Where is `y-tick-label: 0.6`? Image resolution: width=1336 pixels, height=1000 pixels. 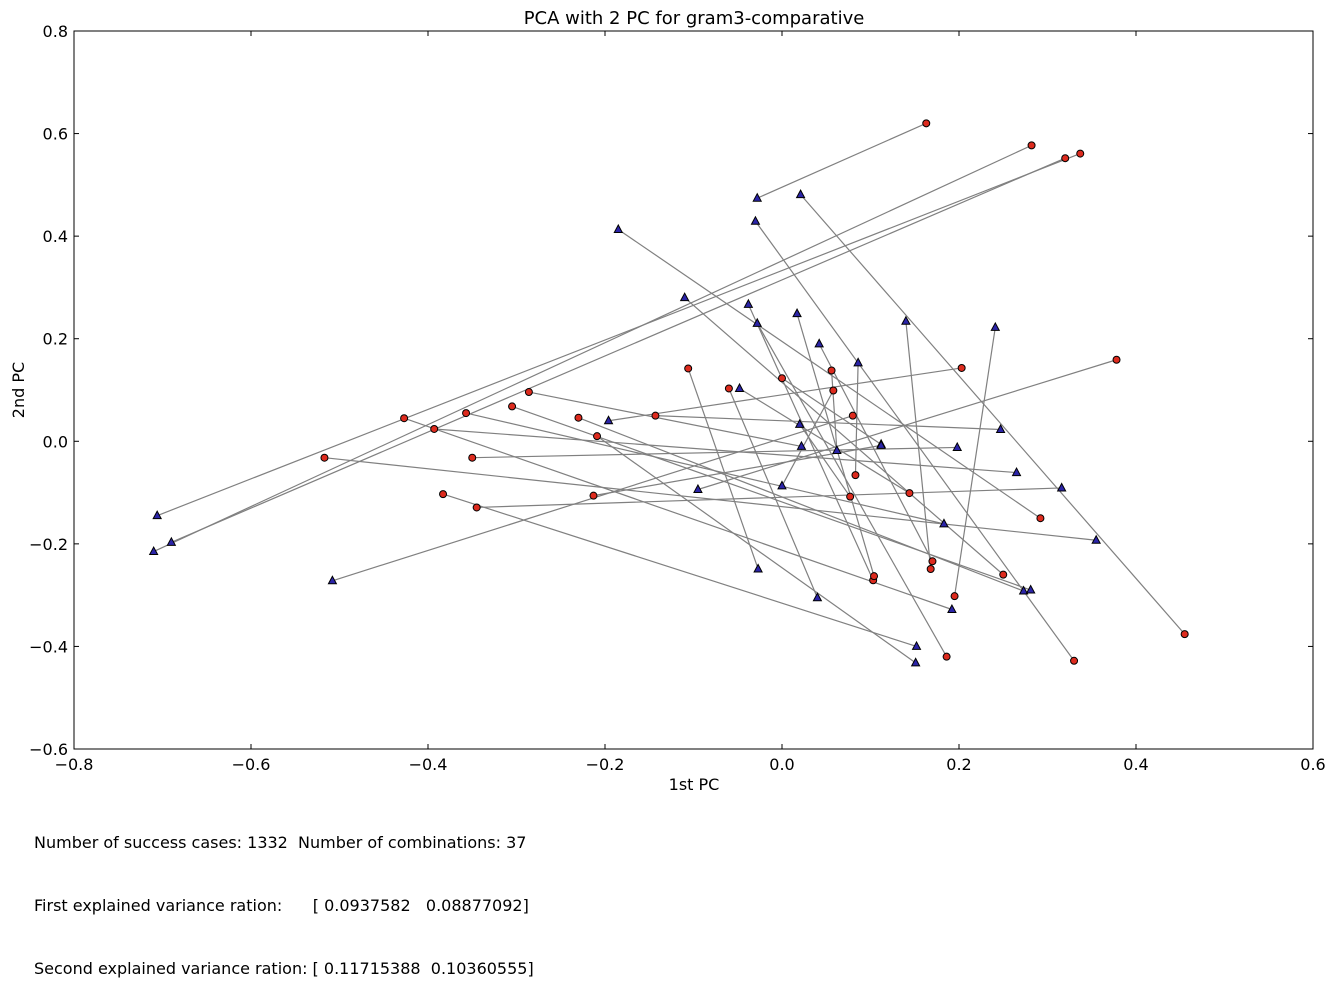 y-tick-label: 0.6 is located at coordinates (55, 134).